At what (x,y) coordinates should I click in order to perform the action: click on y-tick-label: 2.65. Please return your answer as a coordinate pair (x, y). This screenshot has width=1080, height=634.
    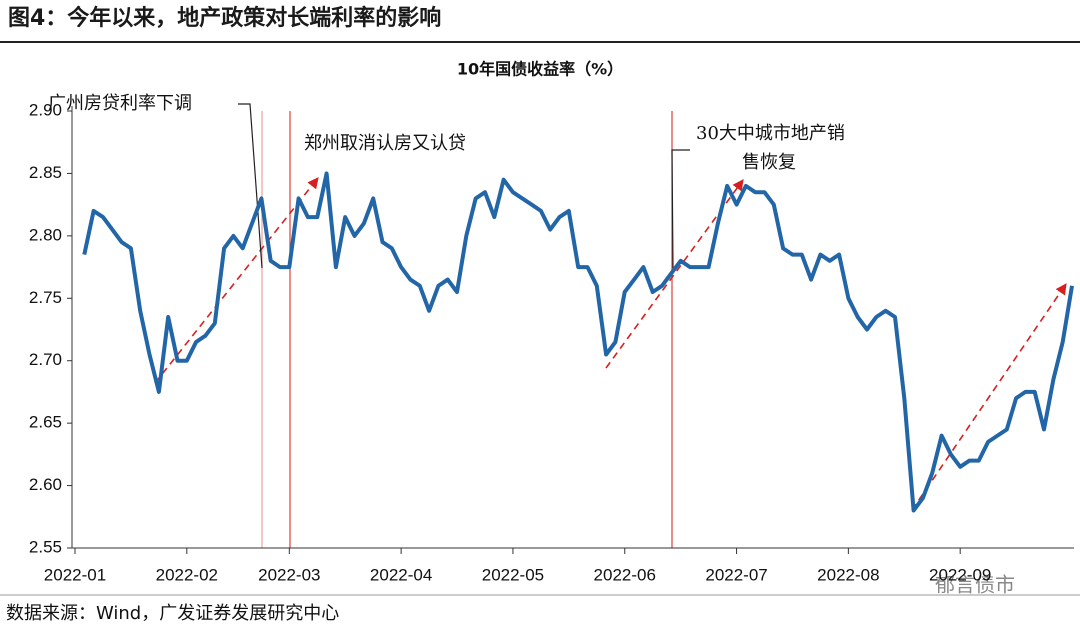
    Looking at the image, I should click on (45, 422).